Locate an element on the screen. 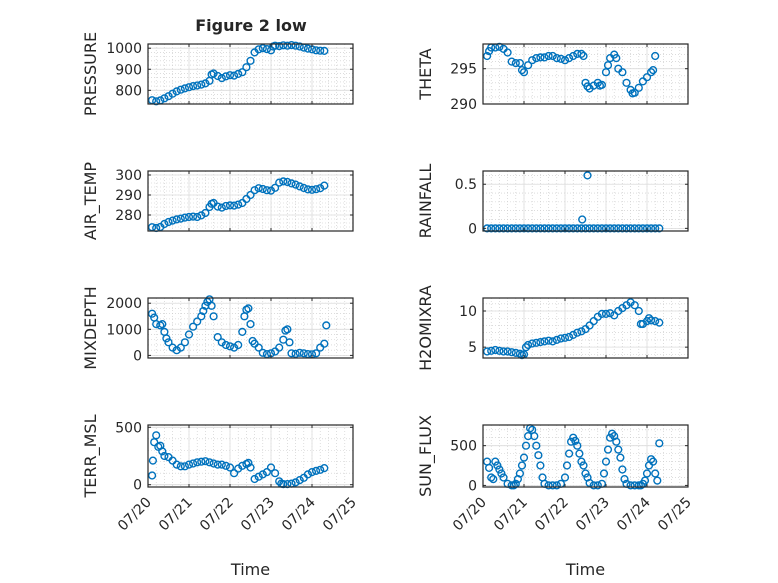 The height and width of the screenshot is (583, 778). y-axis-label: THETA is located at coordinates (425, 74).